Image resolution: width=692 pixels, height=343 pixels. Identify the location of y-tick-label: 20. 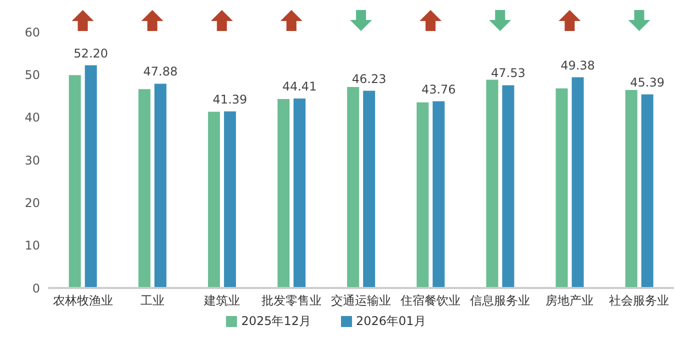
(32, 203).